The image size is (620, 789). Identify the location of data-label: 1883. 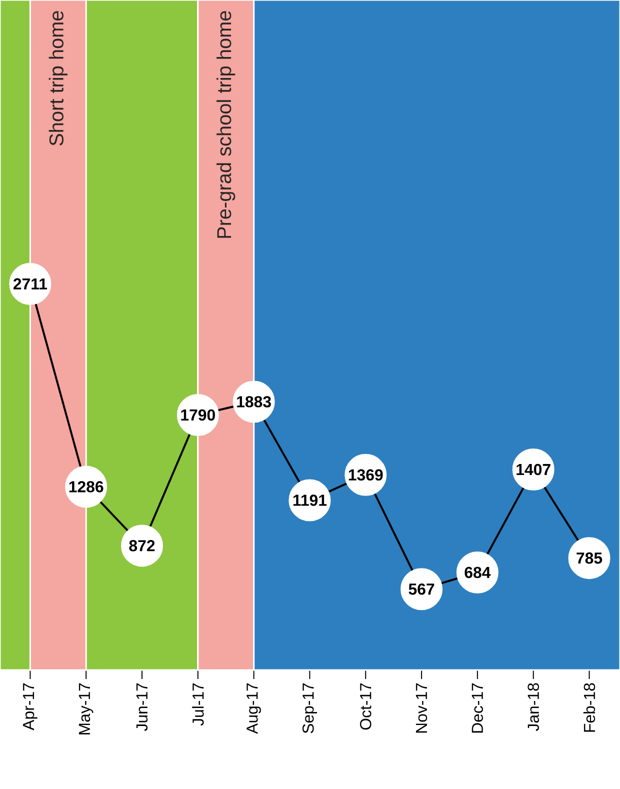
(254, 402).